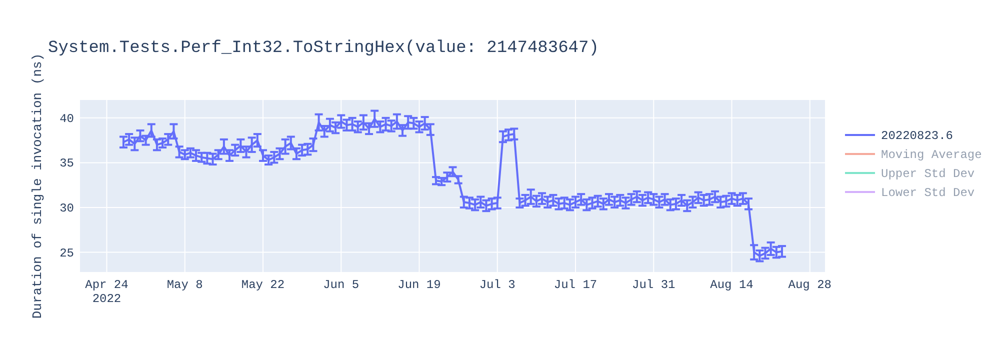 The height and width of the screenshot is (350, 1000). Describe the element at coordinates (419, 285) in the screenshot. I see `x-tick-label: Jun 19` at that location.